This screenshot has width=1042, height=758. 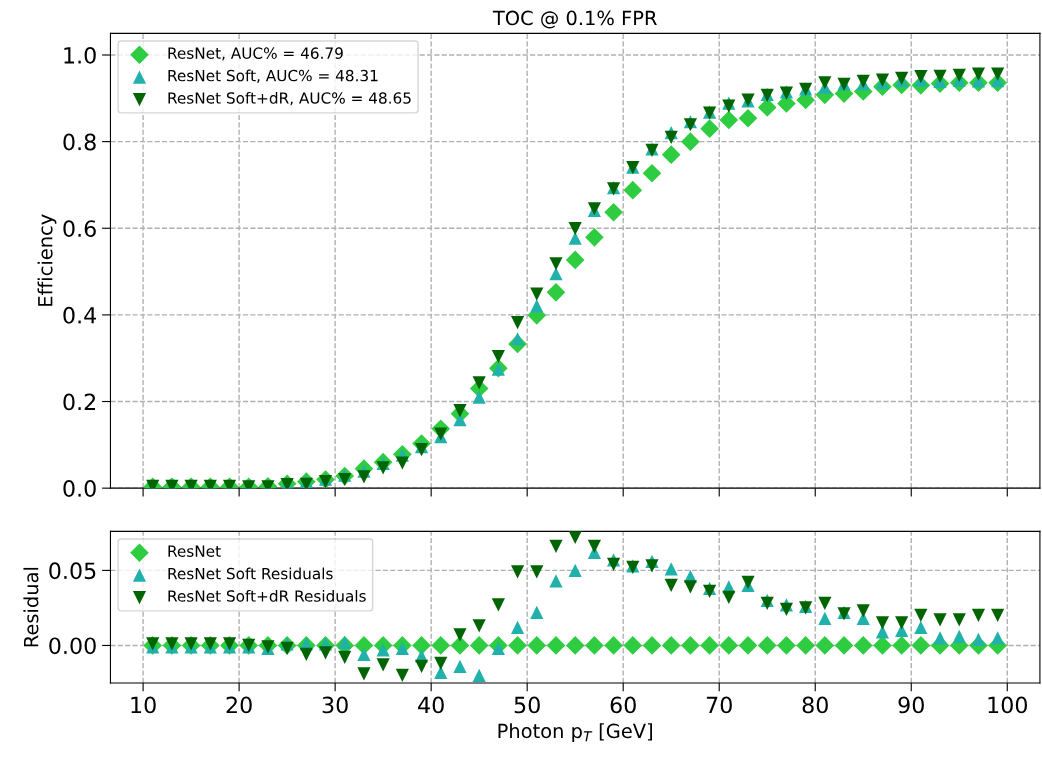 What do you see at coordinates (80, 315) in the screenshot?
I see `y-tick-label: 0.4` at bounding box center [80, 315].